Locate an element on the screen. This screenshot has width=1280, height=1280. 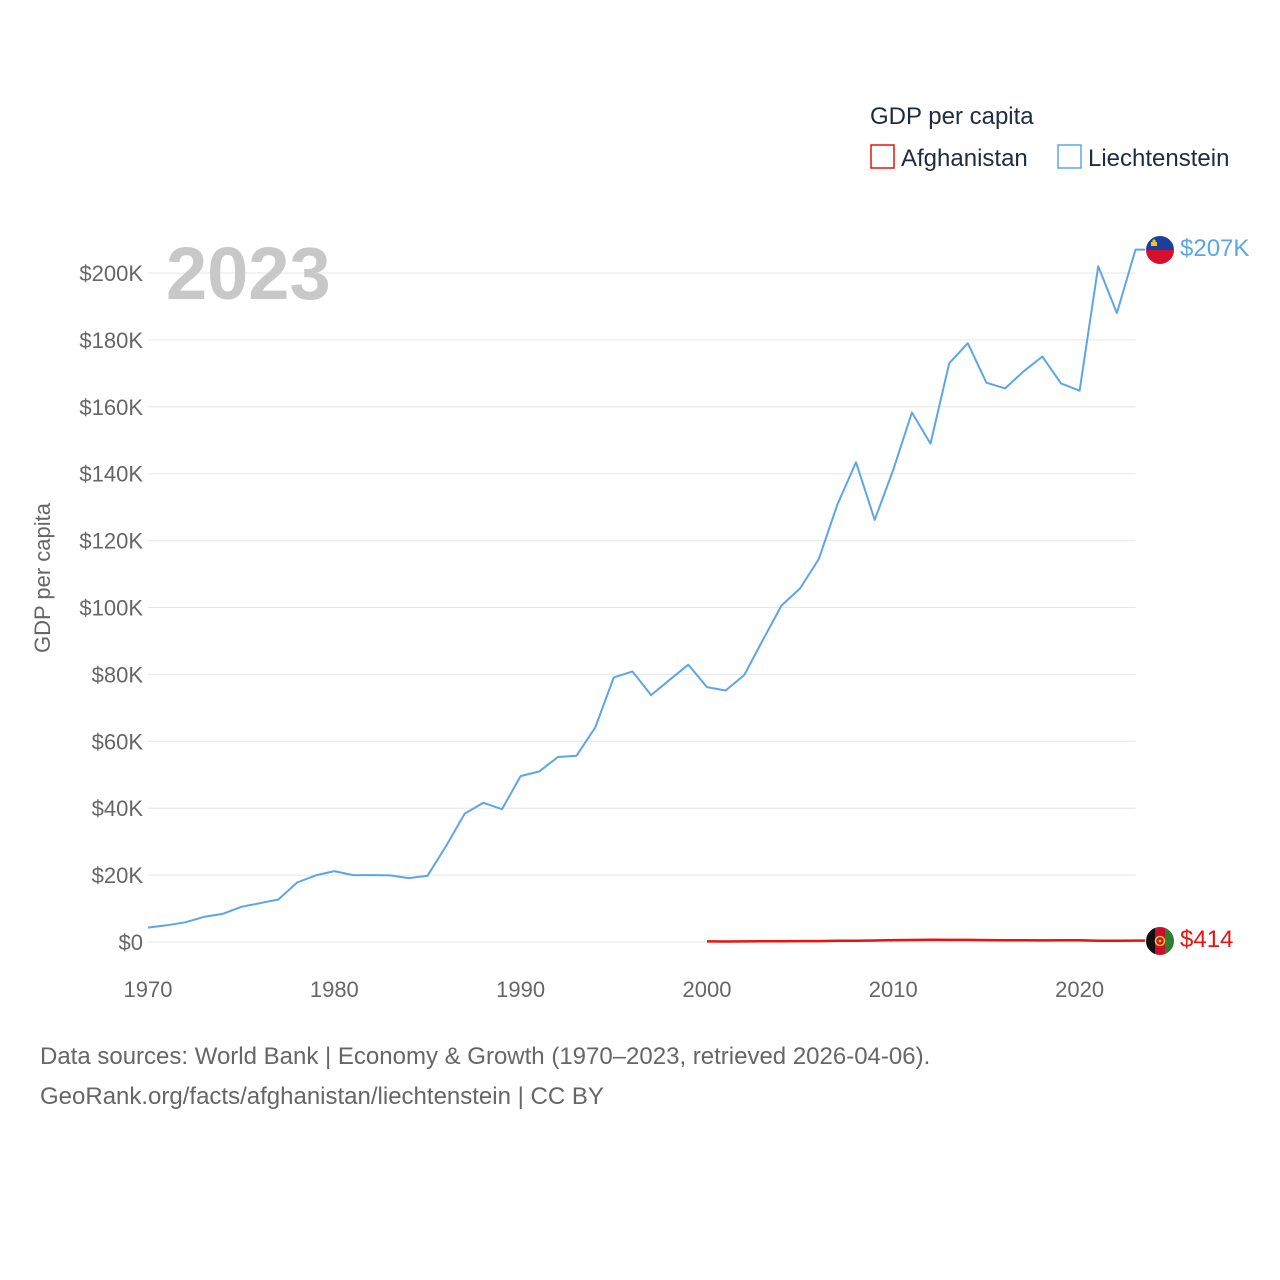
x-tick-label: 2020 is located at coordinates (1079, 989).